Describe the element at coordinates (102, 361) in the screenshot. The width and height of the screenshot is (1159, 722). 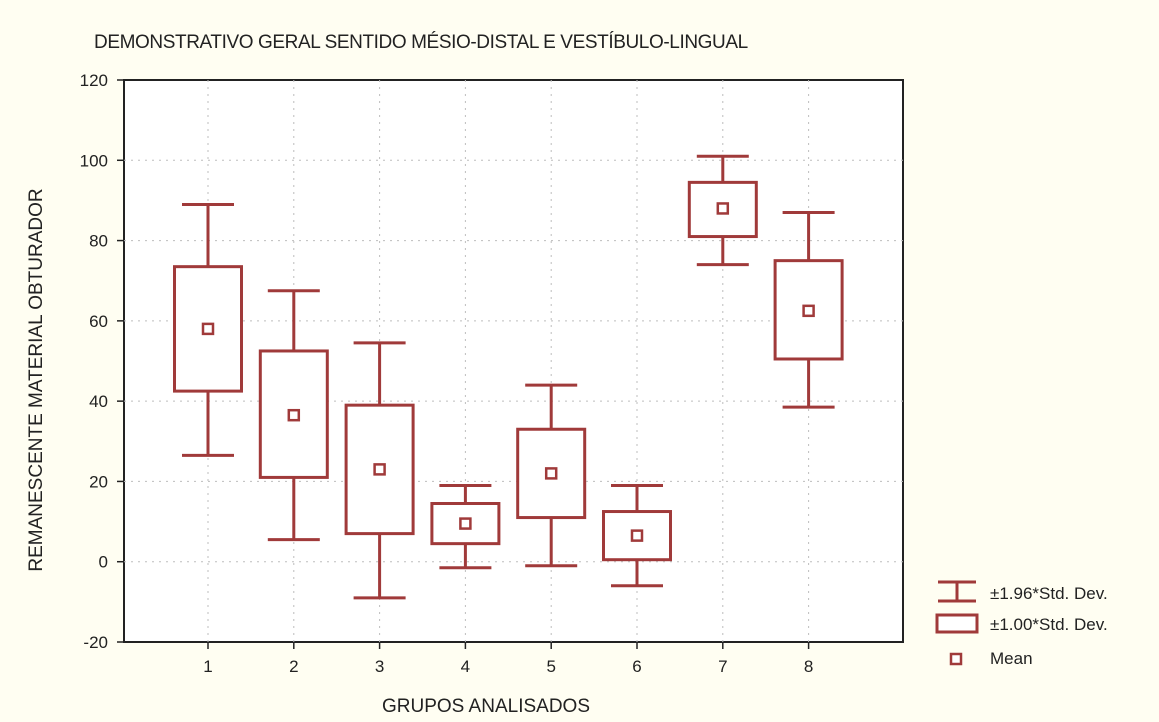
I see `y-axis-ticks: -20 0 20 40 60 80 100 120` at that location.